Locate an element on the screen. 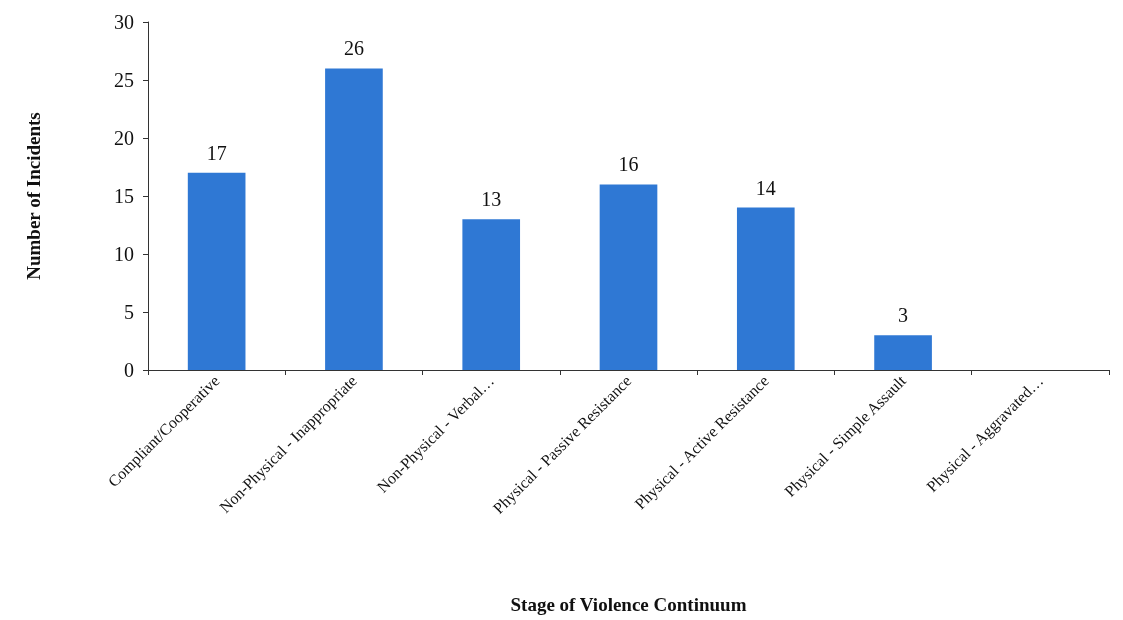 The height and width of the screenshot is (620, 1123). data-label: 3 is located at coordinates (903, 315).